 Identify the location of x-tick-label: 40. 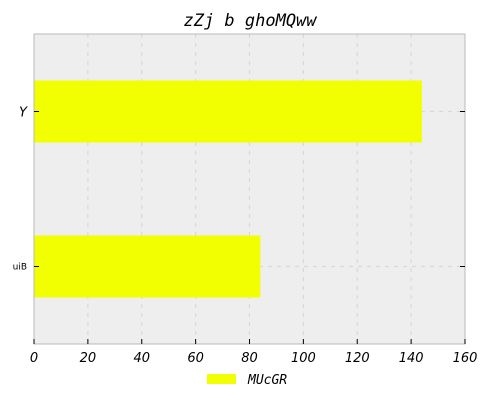
(141, 358).